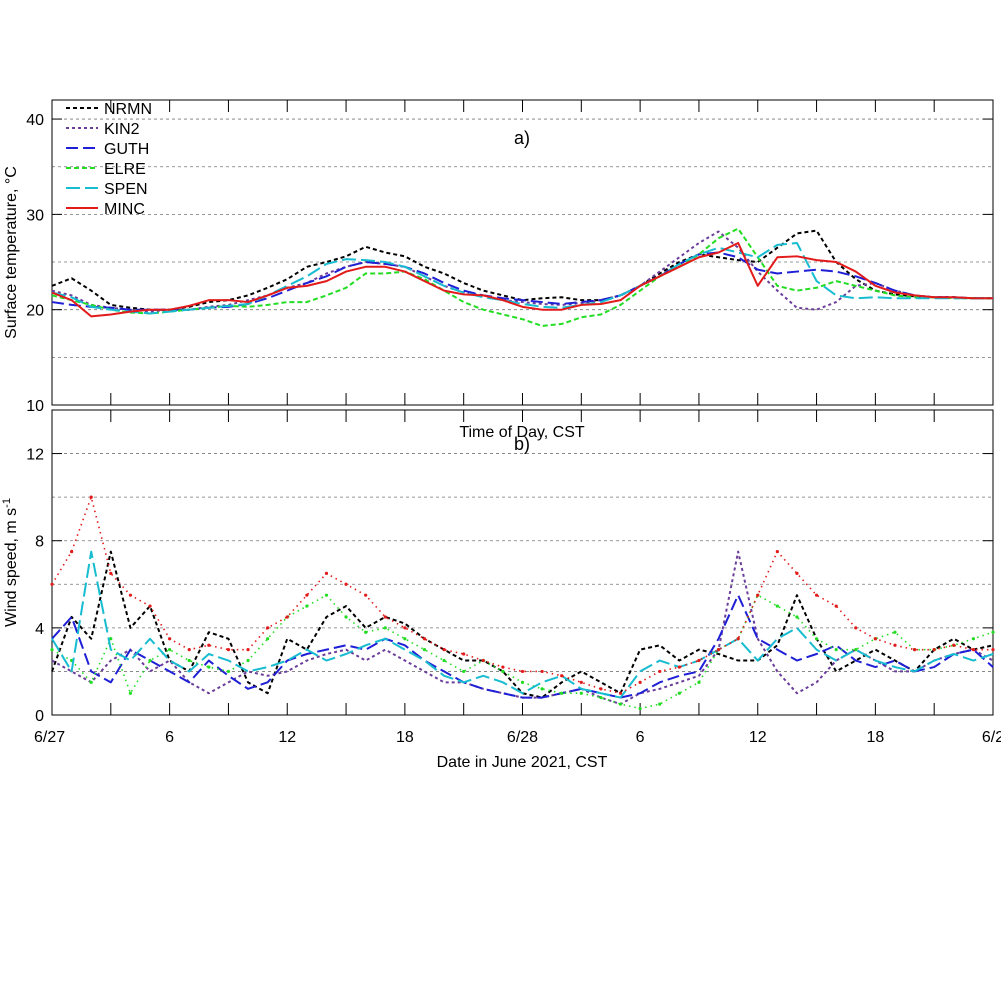  I want to click on y-tick-label: 20, so click(35, 311).